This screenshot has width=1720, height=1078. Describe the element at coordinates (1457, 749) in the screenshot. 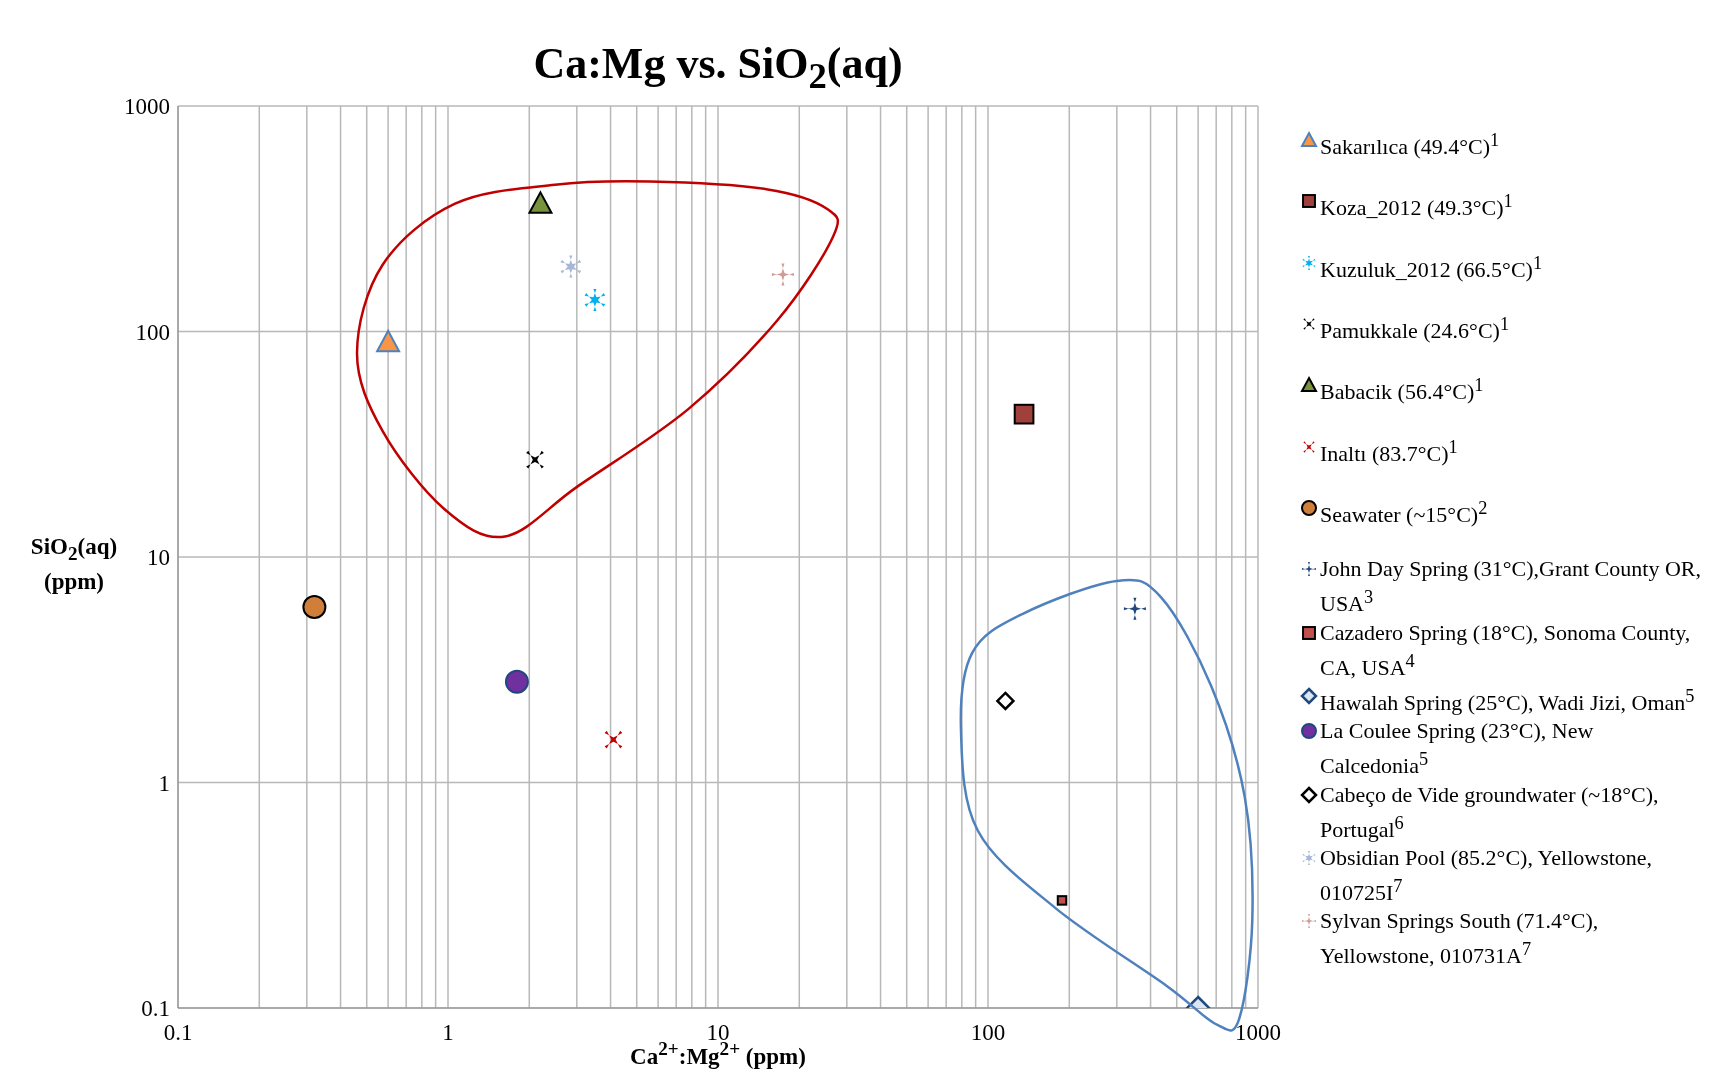

I see `legend-label: La Coulee Spring (23°C), New Calcedonia$^{5}$` at that location.